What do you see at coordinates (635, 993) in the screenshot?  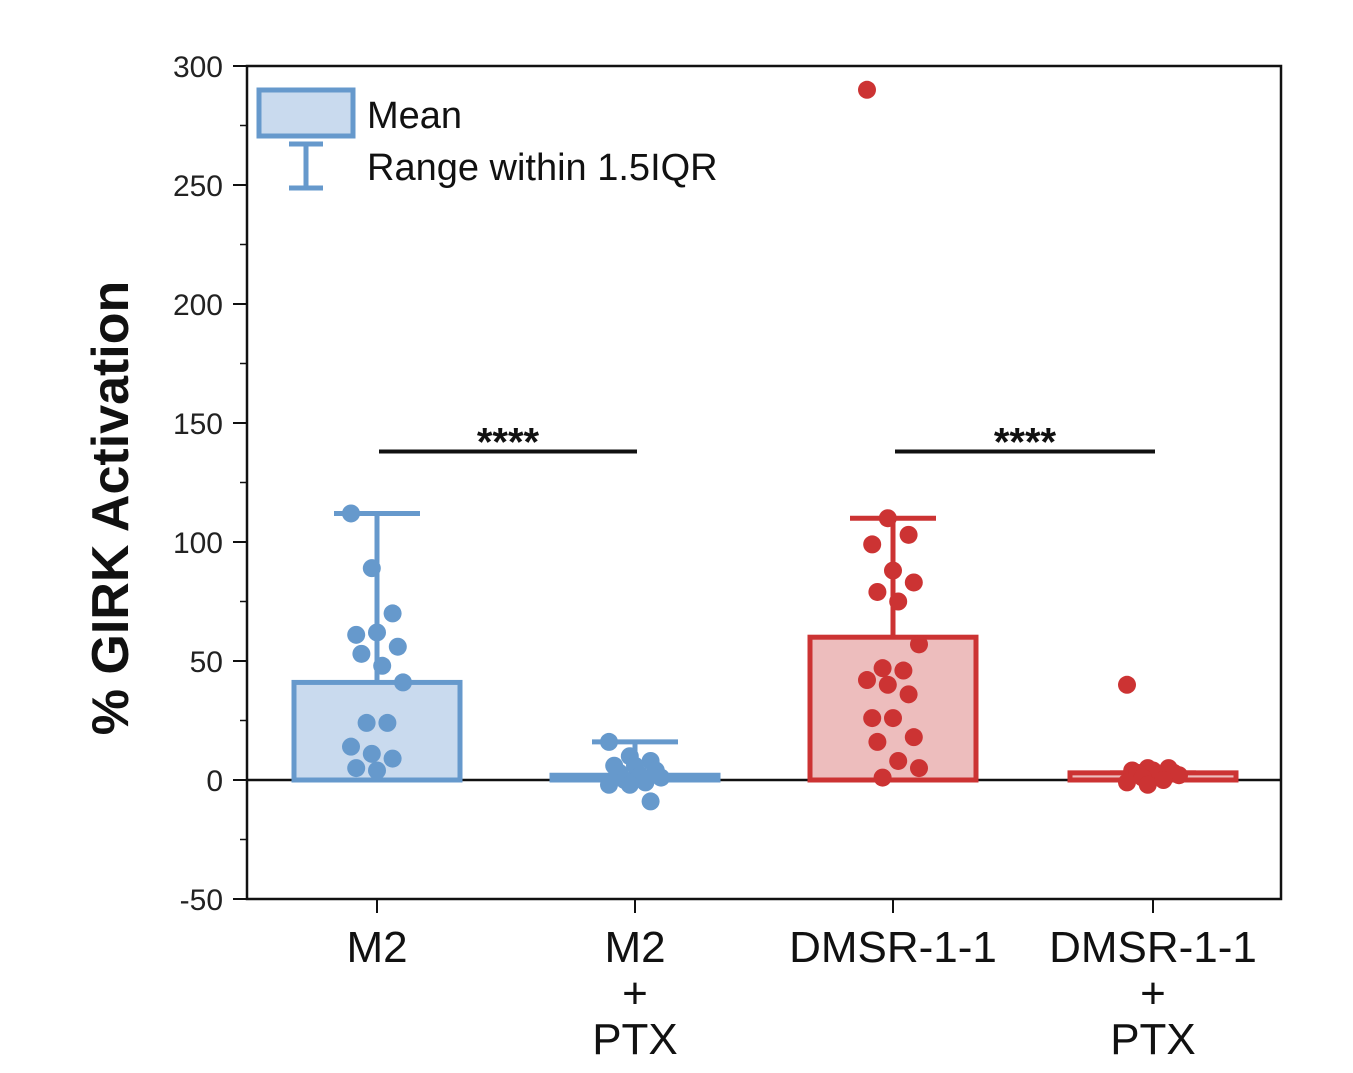 I see `x-tick-label-1: M2 + PTX` at bounding box center [635, 993].